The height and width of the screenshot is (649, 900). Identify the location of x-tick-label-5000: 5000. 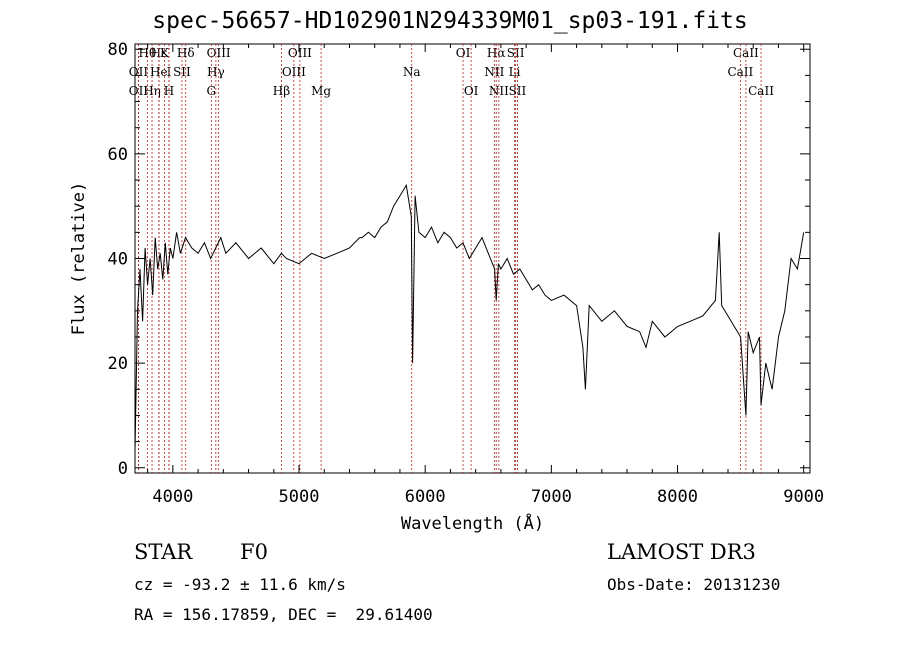
(299, 497).